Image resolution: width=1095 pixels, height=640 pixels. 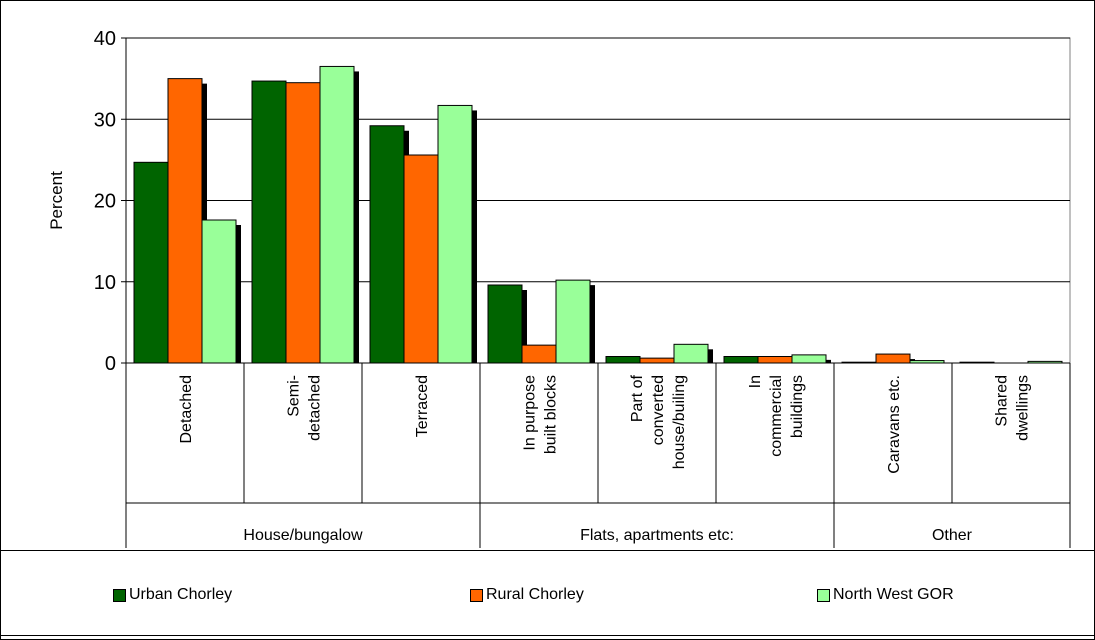 I want to click on category-label-line: commercial, so click(x=776, y=416).